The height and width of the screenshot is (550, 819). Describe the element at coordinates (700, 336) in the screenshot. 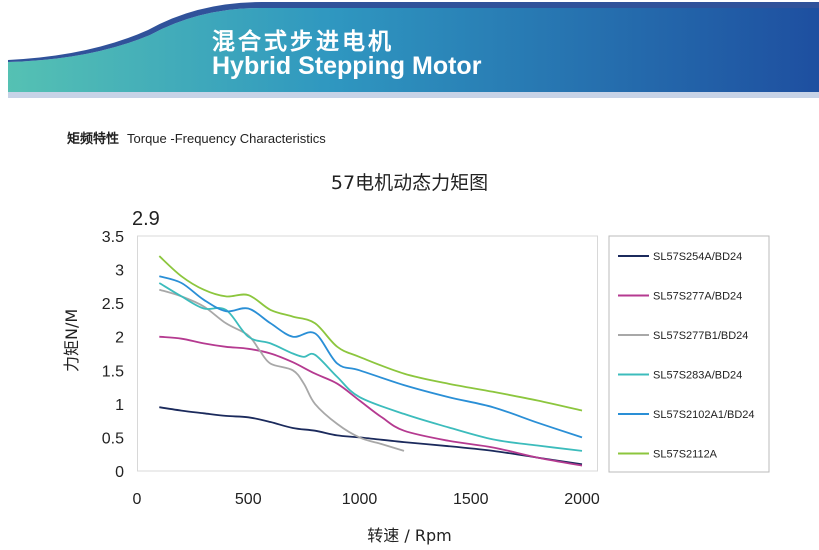

I see `legend-label-3: SL57S277B1/BD24` at that location.